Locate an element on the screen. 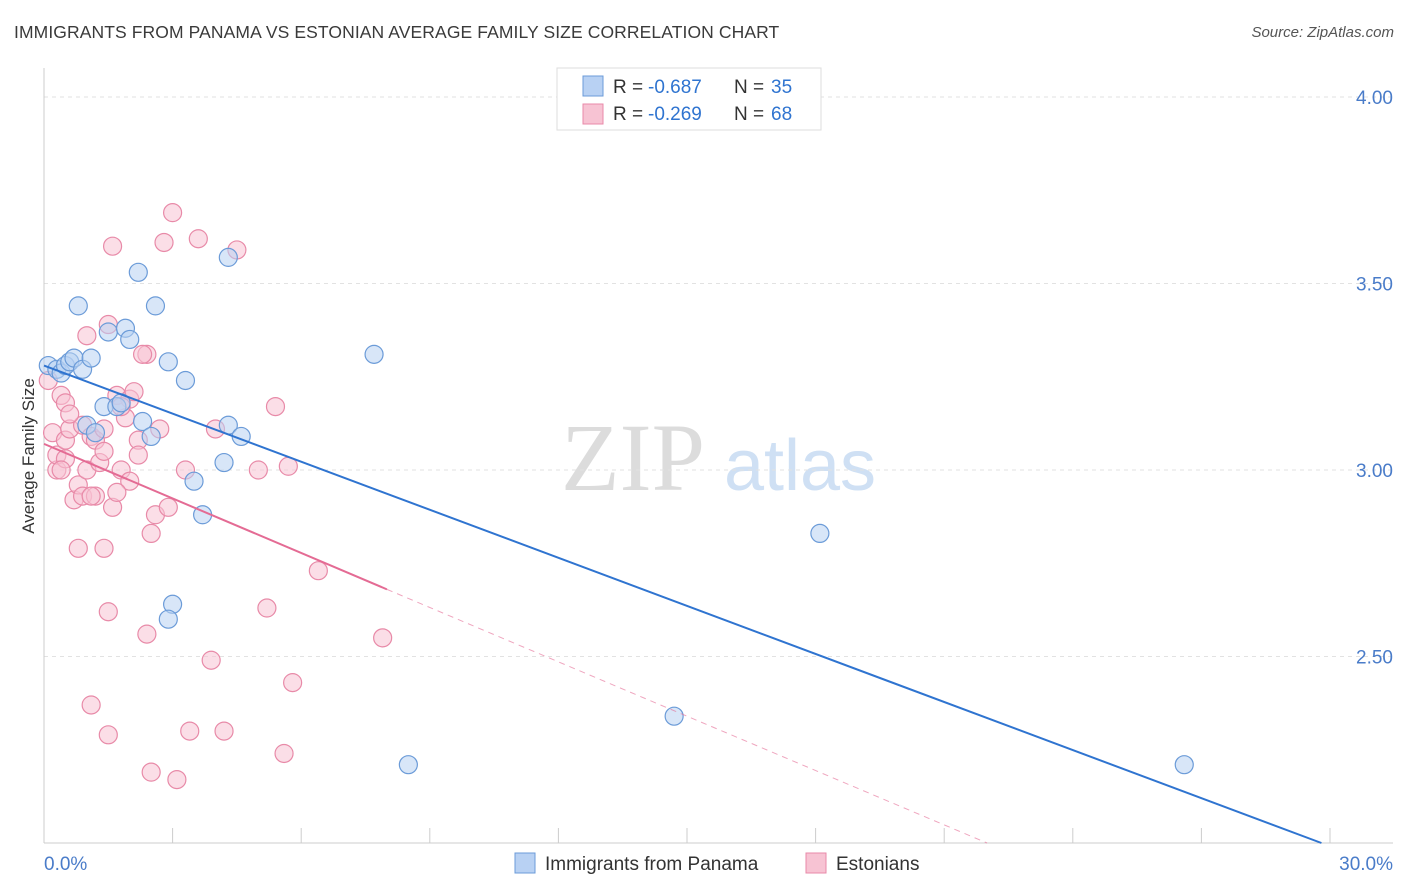 The height and width of the screenshot is (892, 1406). legend-r-value-1: -0.687 is located at coordinates (675, 87).